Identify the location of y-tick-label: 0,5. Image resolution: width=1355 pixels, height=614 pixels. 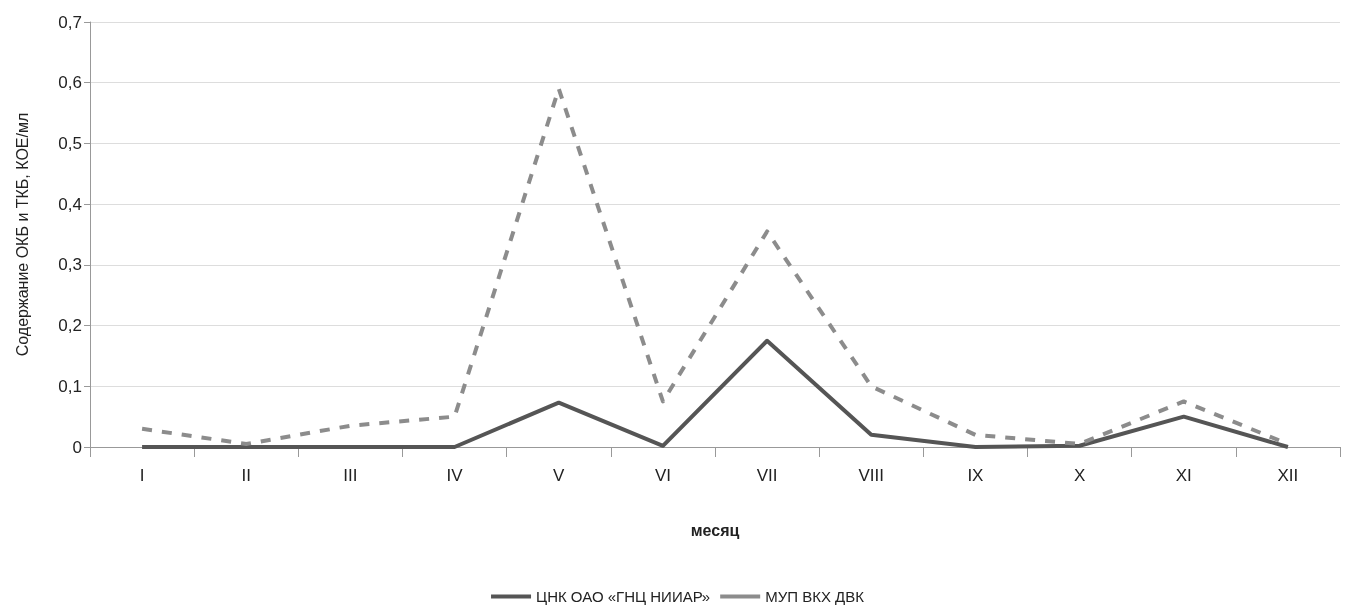
(70, 143).